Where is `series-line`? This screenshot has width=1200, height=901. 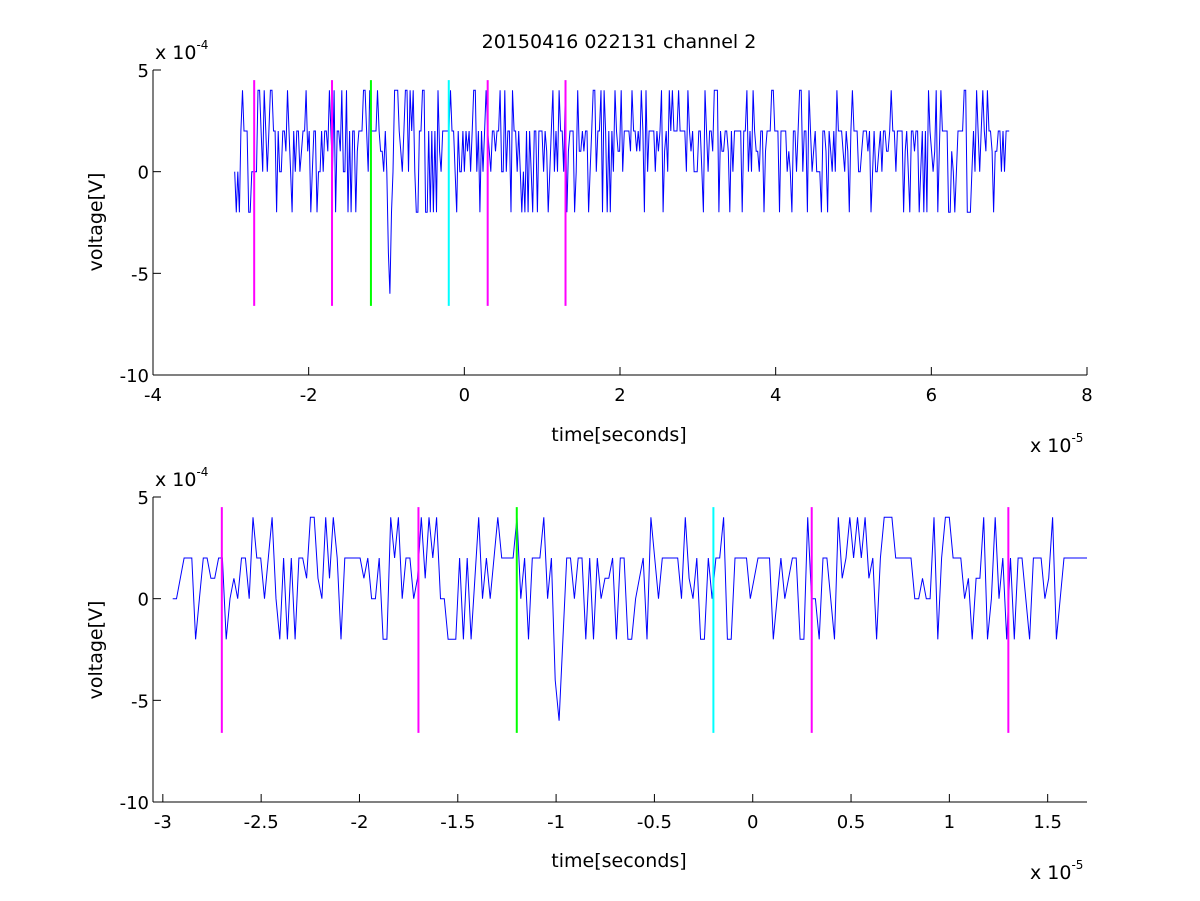
series-line is located at coordinates (622, 191).